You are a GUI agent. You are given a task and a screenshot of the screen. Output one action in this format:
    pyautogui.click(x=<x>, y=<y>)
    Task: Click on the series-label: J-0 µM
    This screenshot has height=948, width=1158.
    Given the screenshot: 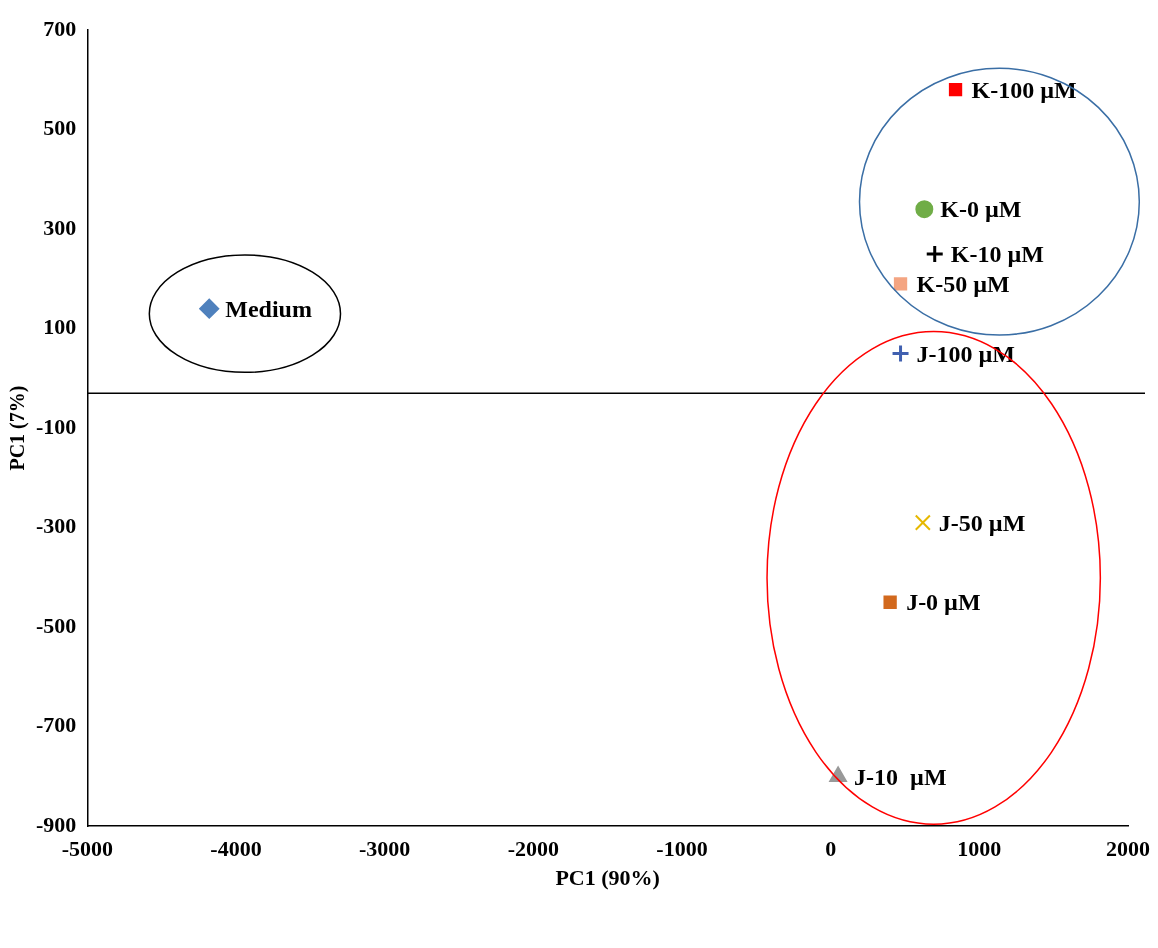 What is the action you would take?
    pyautogui.click(x=943, y=602)
    